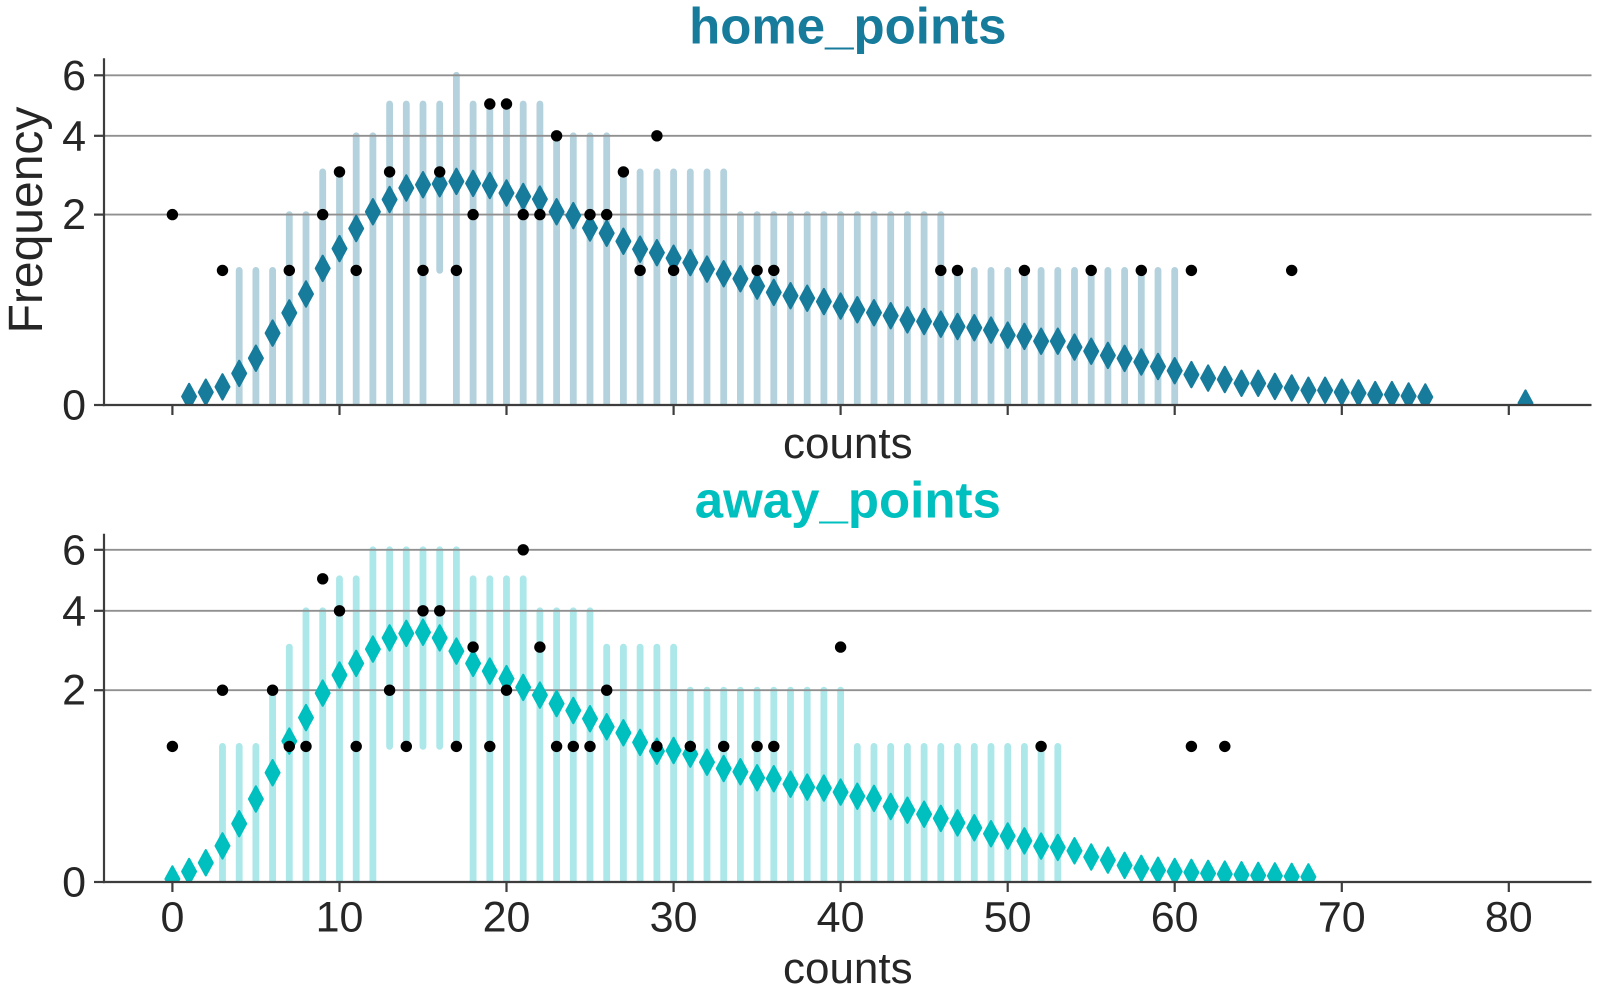 Image resolution: width=1600 pixels, height=1000 pixels. I want to click on svg-text: Frequency, so click(26, 220).